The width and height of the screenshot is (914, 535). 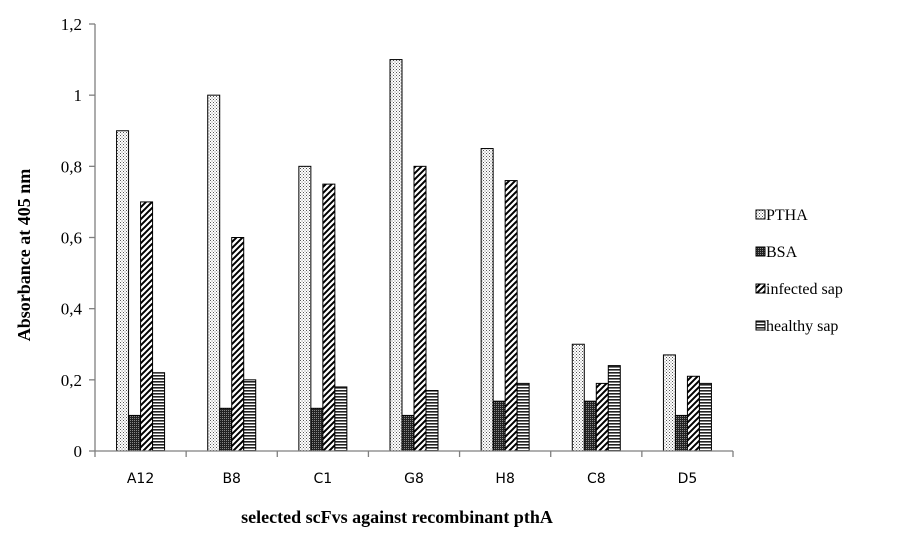 I want to click on y-tick-label: 0, so click(x=78, y=451).